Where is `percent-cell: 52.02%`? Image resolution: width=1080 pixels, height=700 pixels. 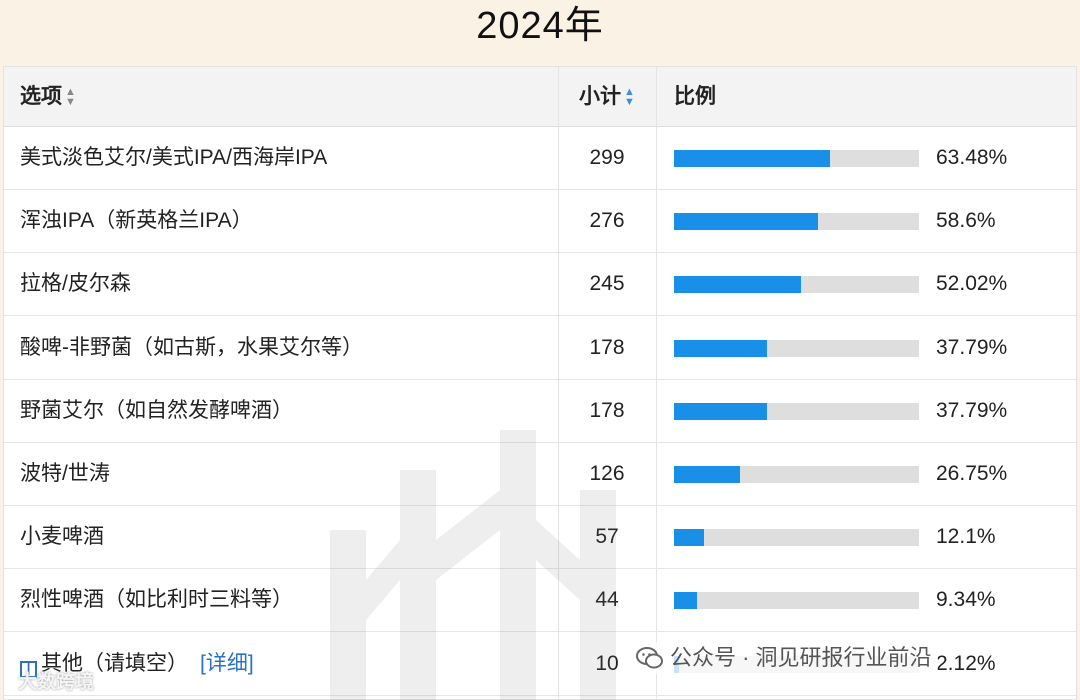
percent-cell: 52.02% is located at coordinates (972, 284).